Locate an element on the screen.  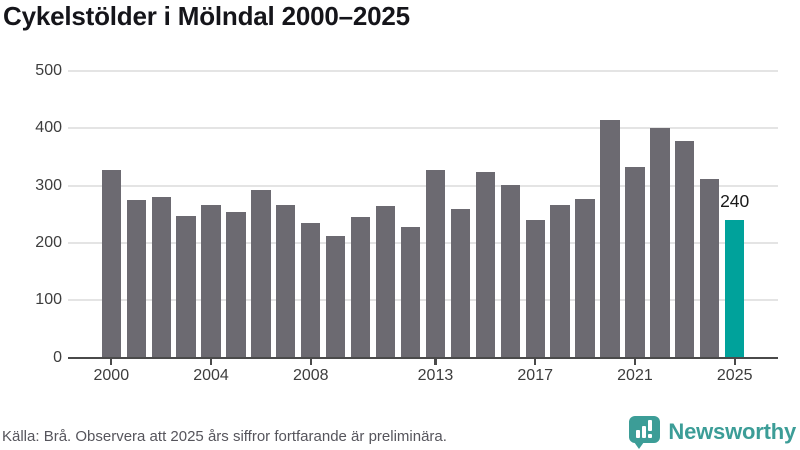
bar-2003 is located at coordinates (186, 286).